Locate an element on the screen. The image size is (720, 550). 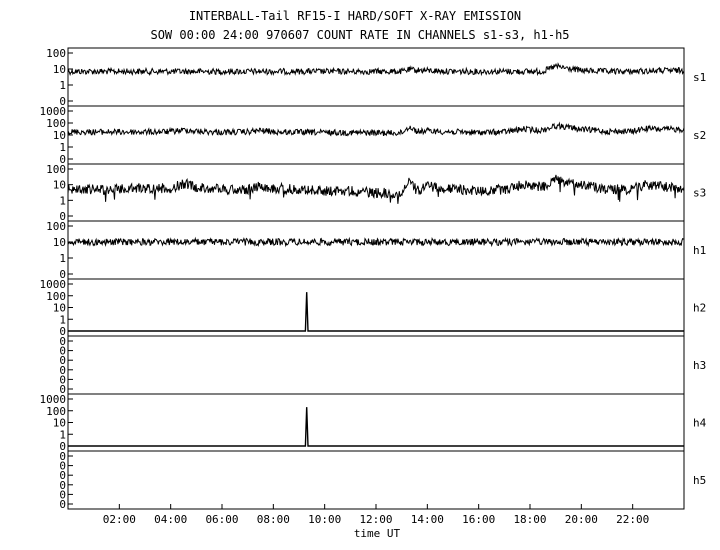
y-tick-label-h1: 1 is located at coordinates (62, 258).